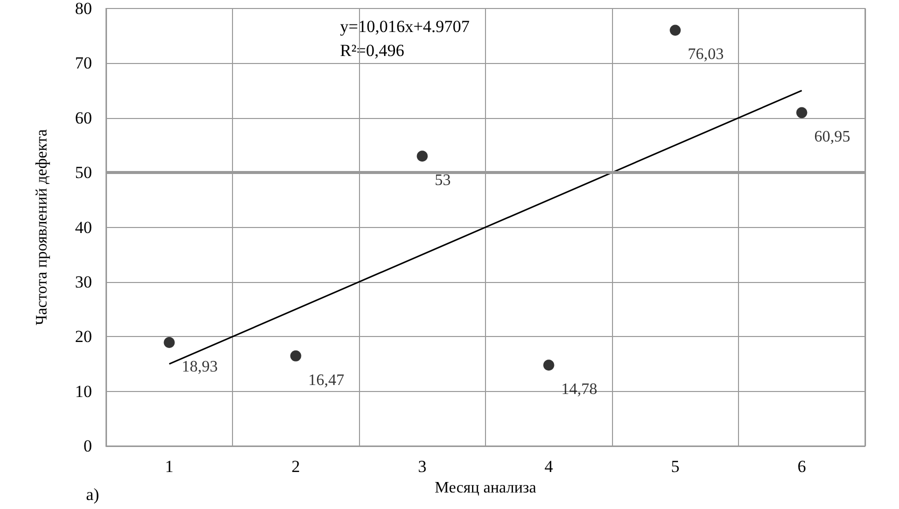 This screenshot has width=899, height=509. Describe the element at coordinates (83, 282) in the screenshot. I see `y-tick-label: 30` at that location.